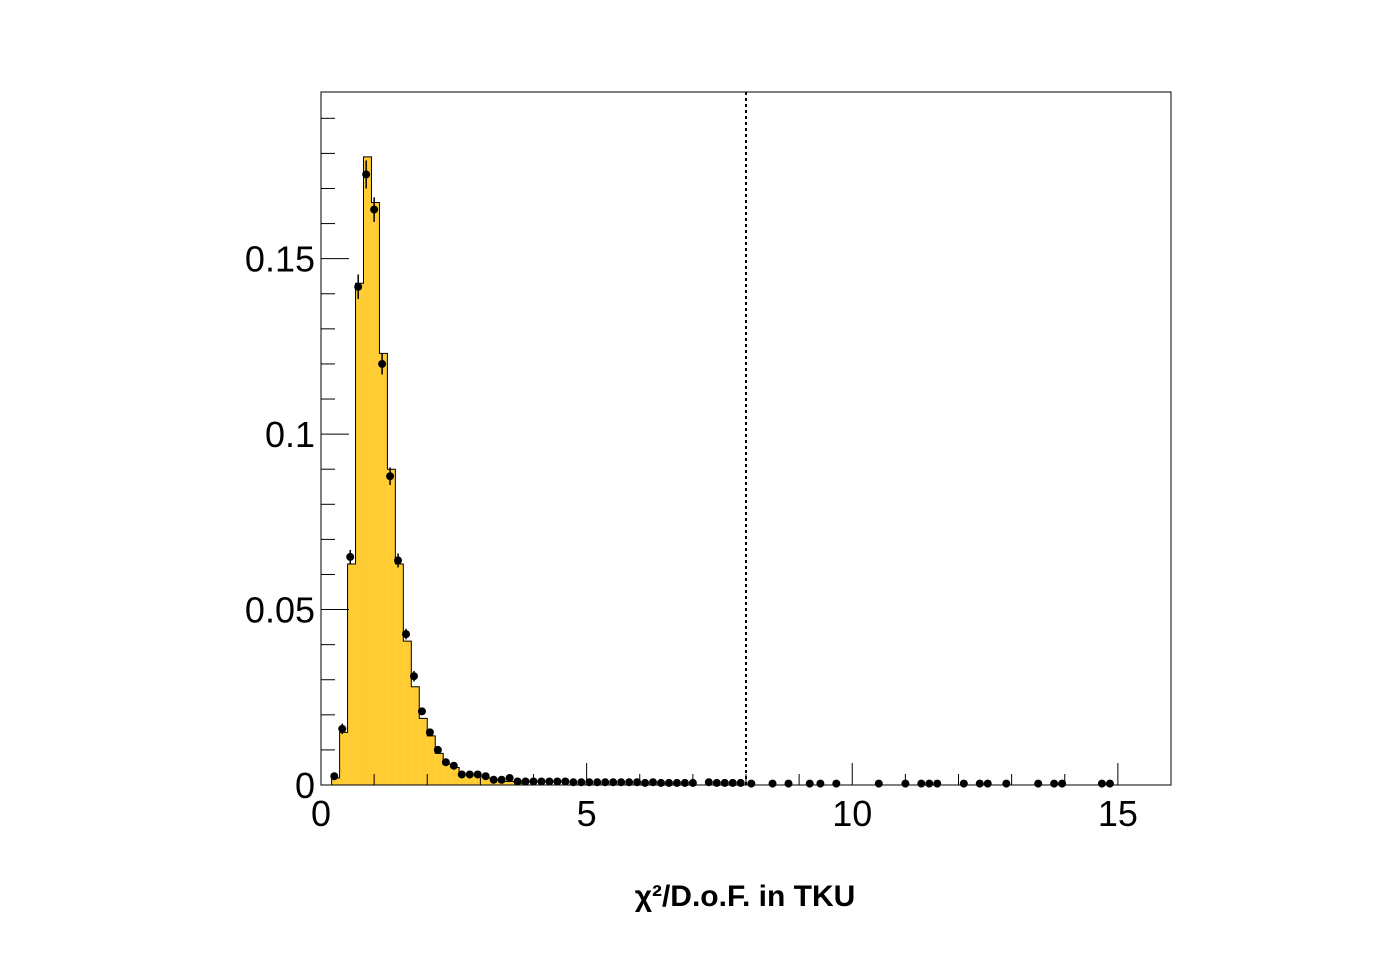  What do you see at coordinates (305, 785) in the screenshot?
I see `y-tick-label: 0` at bounding box center [305, 785].